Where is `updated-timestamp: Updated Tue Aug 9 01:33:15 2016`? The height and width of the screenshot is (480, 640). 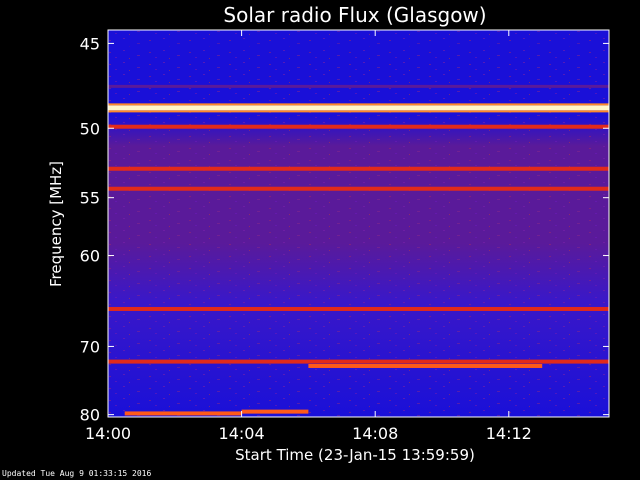 updated-timestamp: Updated Tue Aug 9 01:33:15 2016 is located at coordinates (77, 473).